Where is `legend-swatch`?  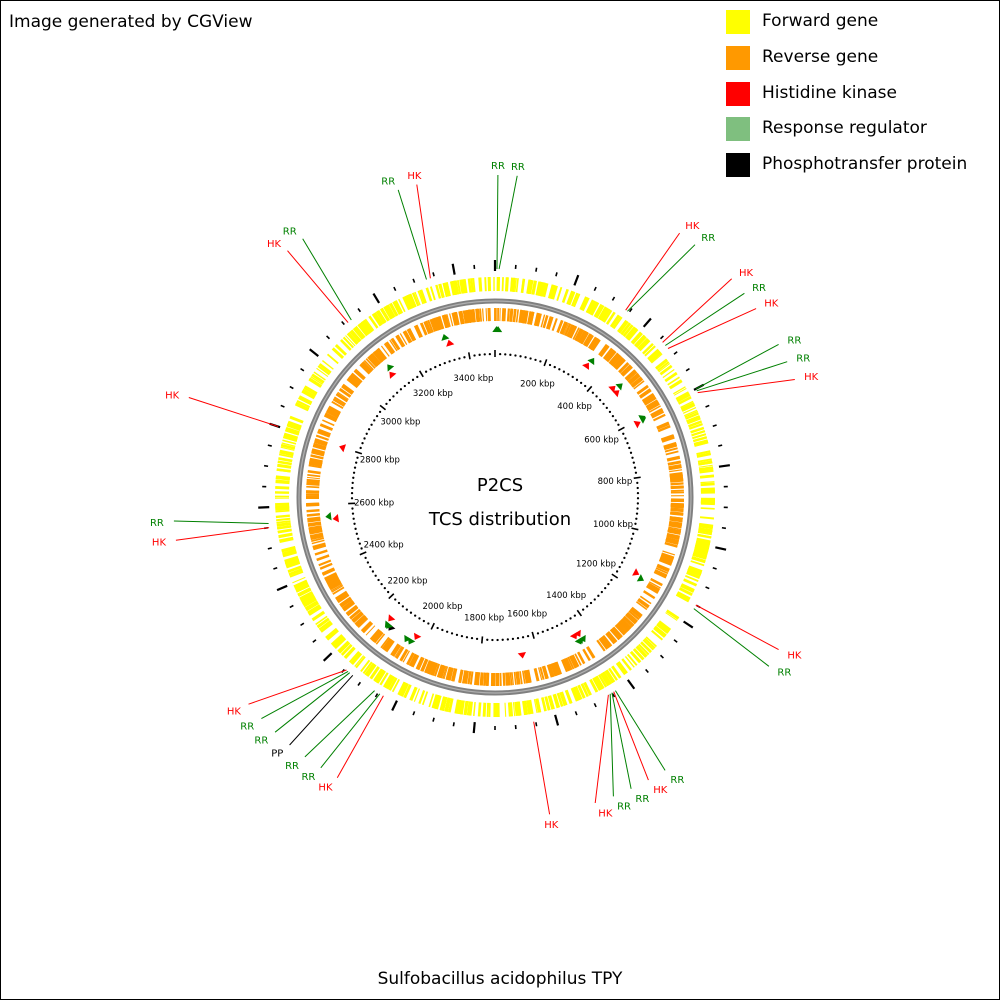 legend-swatch is located at coordinates (738, 129).